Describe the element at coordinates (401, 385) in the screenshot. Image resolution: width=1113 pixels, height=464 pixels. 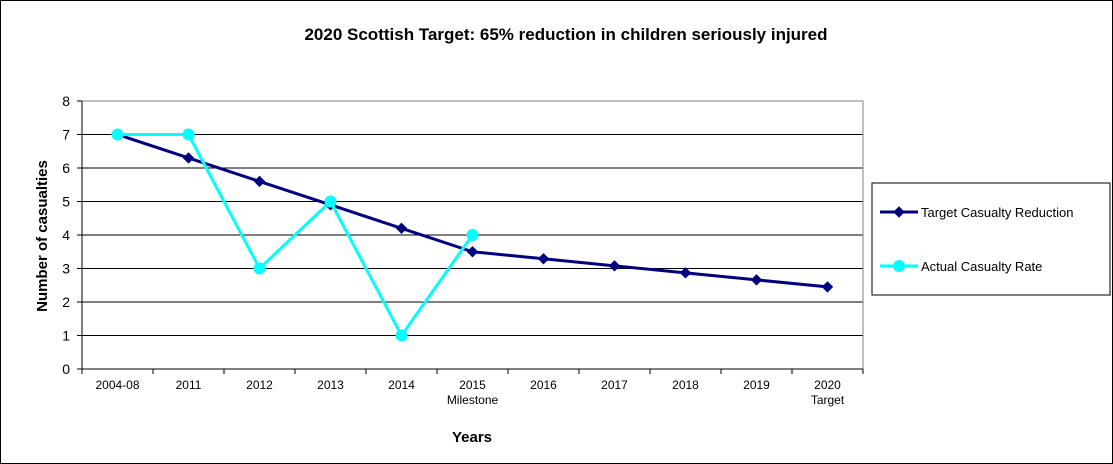
I see `x-tick-label: 2014` at that location.